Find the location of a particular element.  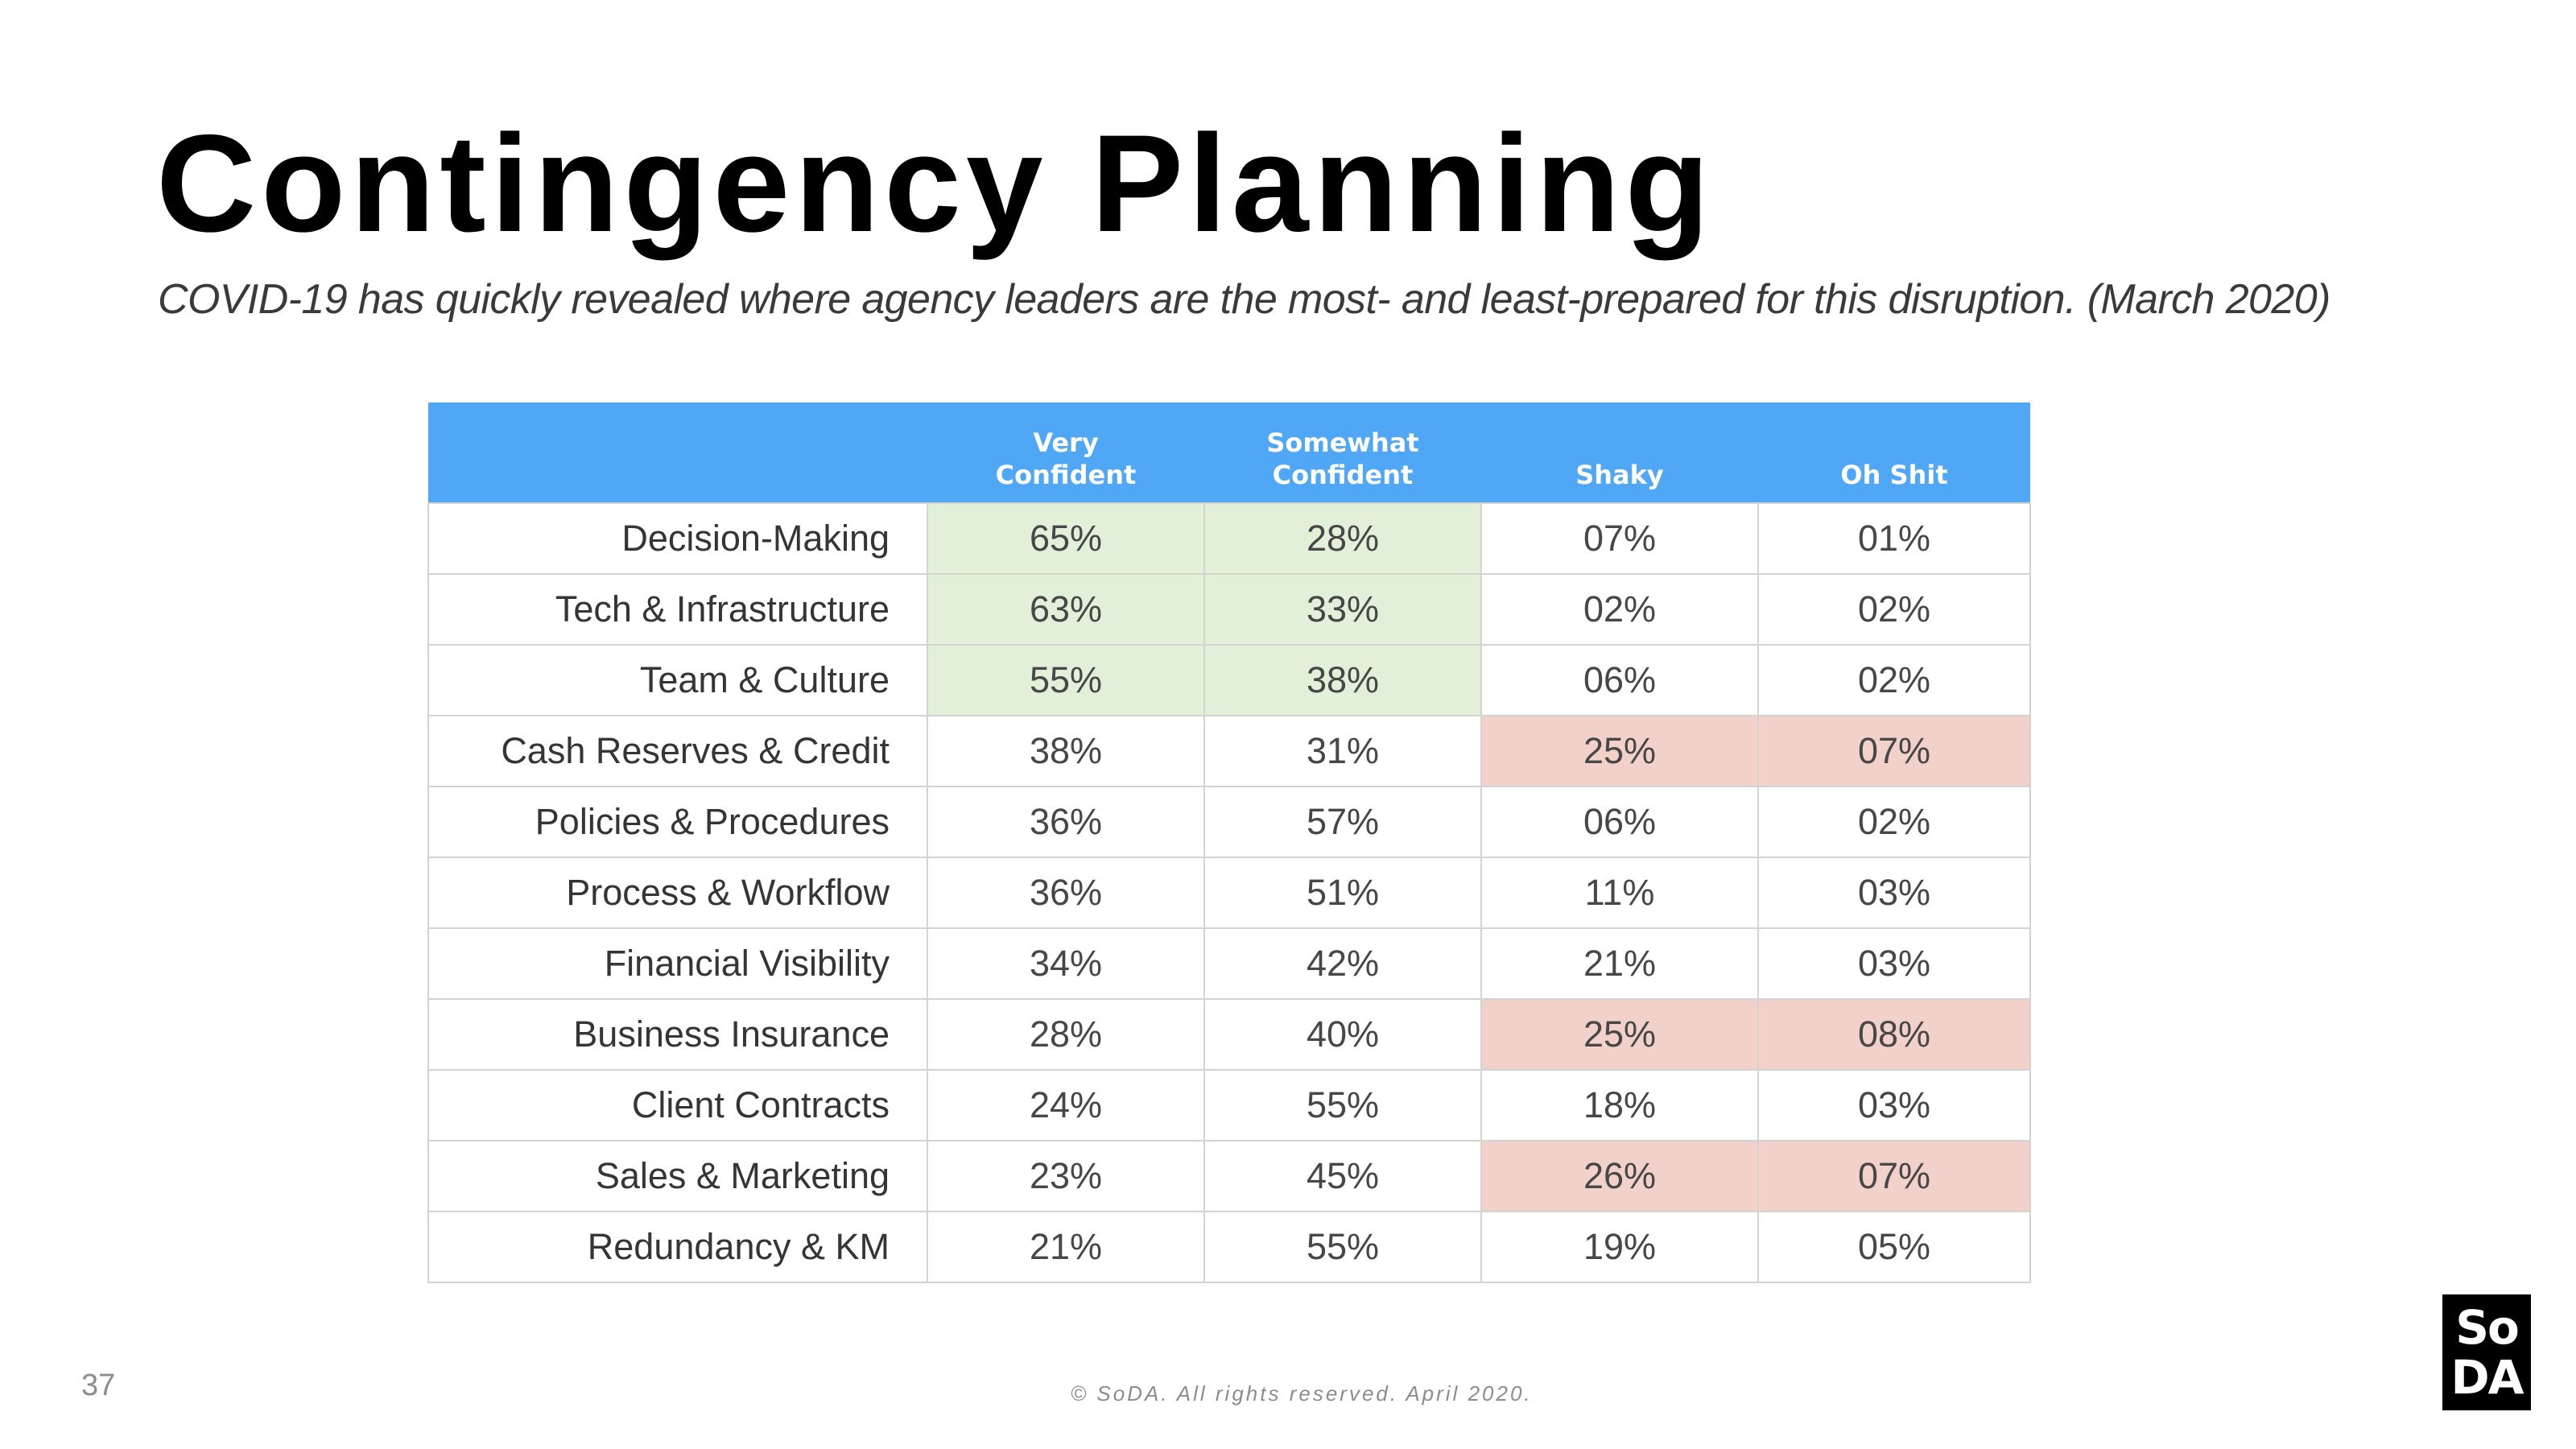

logo-line-1: So is located at coordinates (2487, 1327).